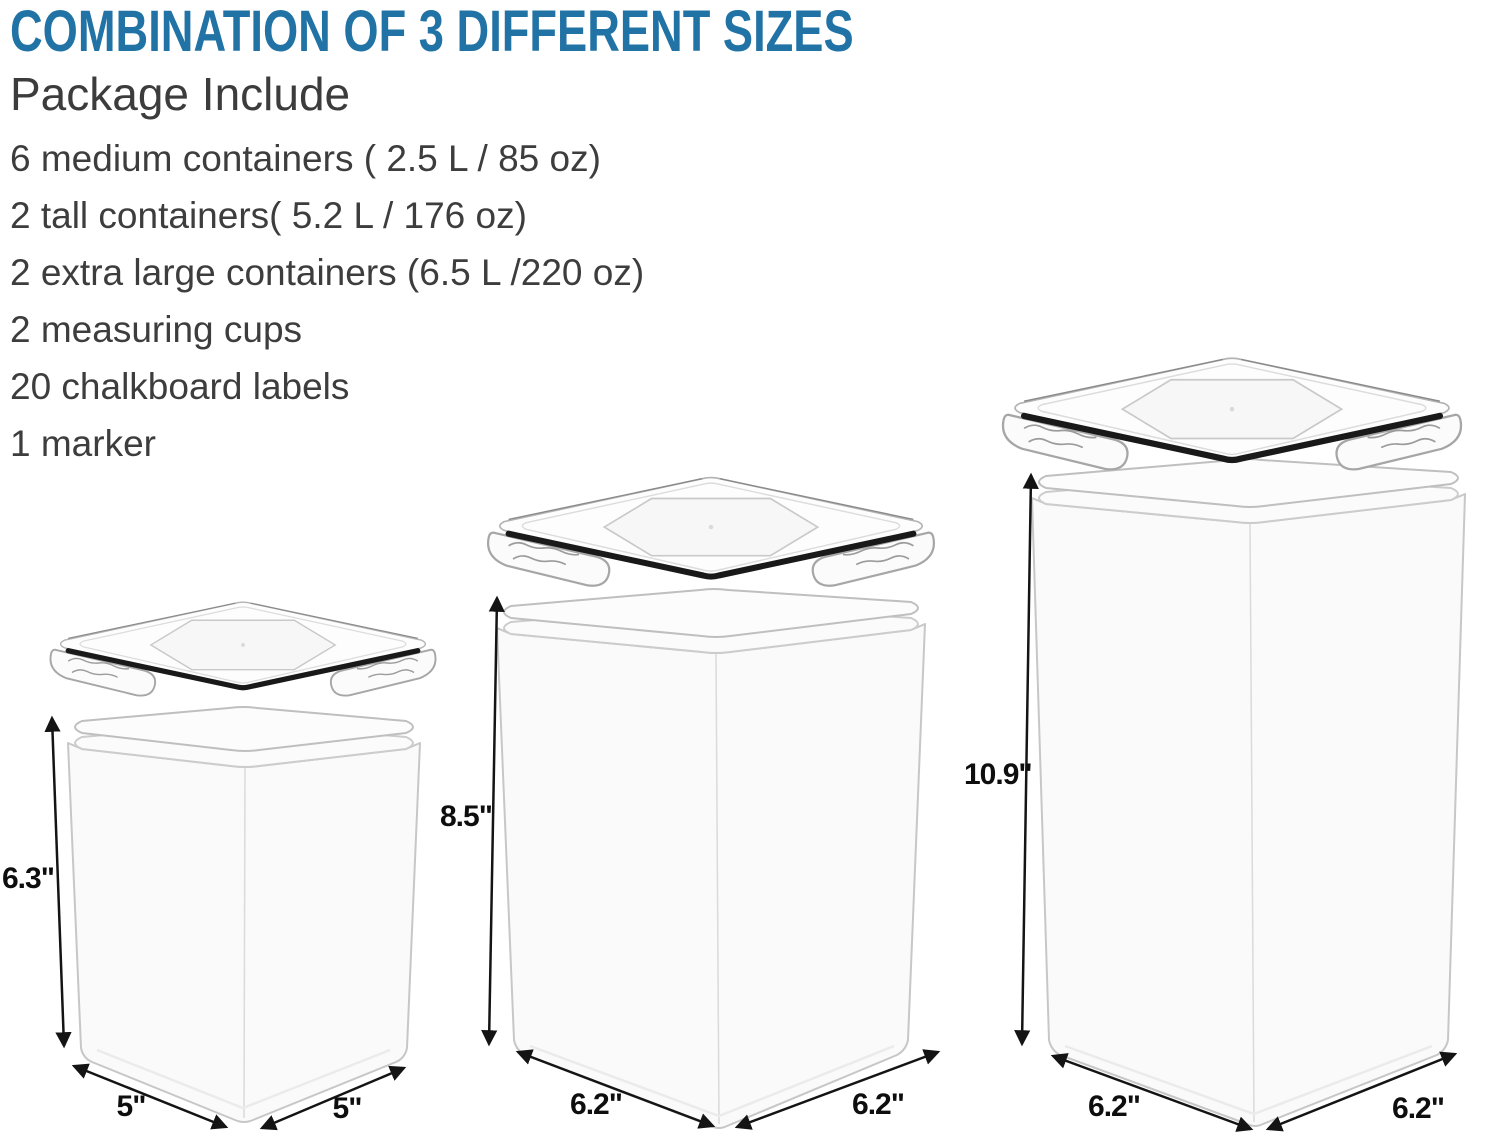  I want to click on package-list-item: 2 extra large containers (6.5 L /220 oz), so click(327, 272).